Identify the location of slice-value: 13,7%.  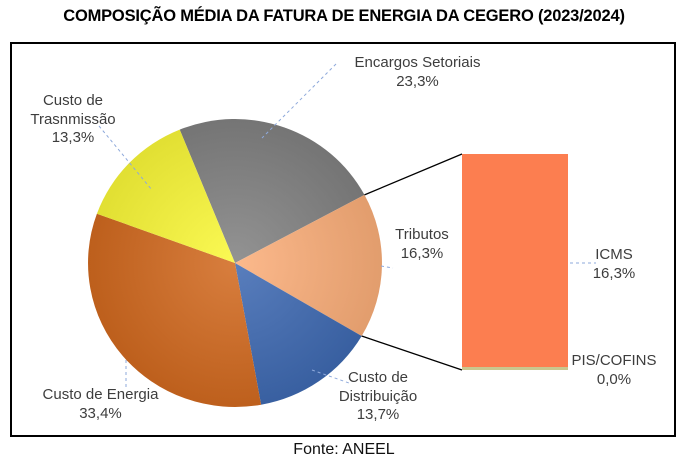
(378, 414).